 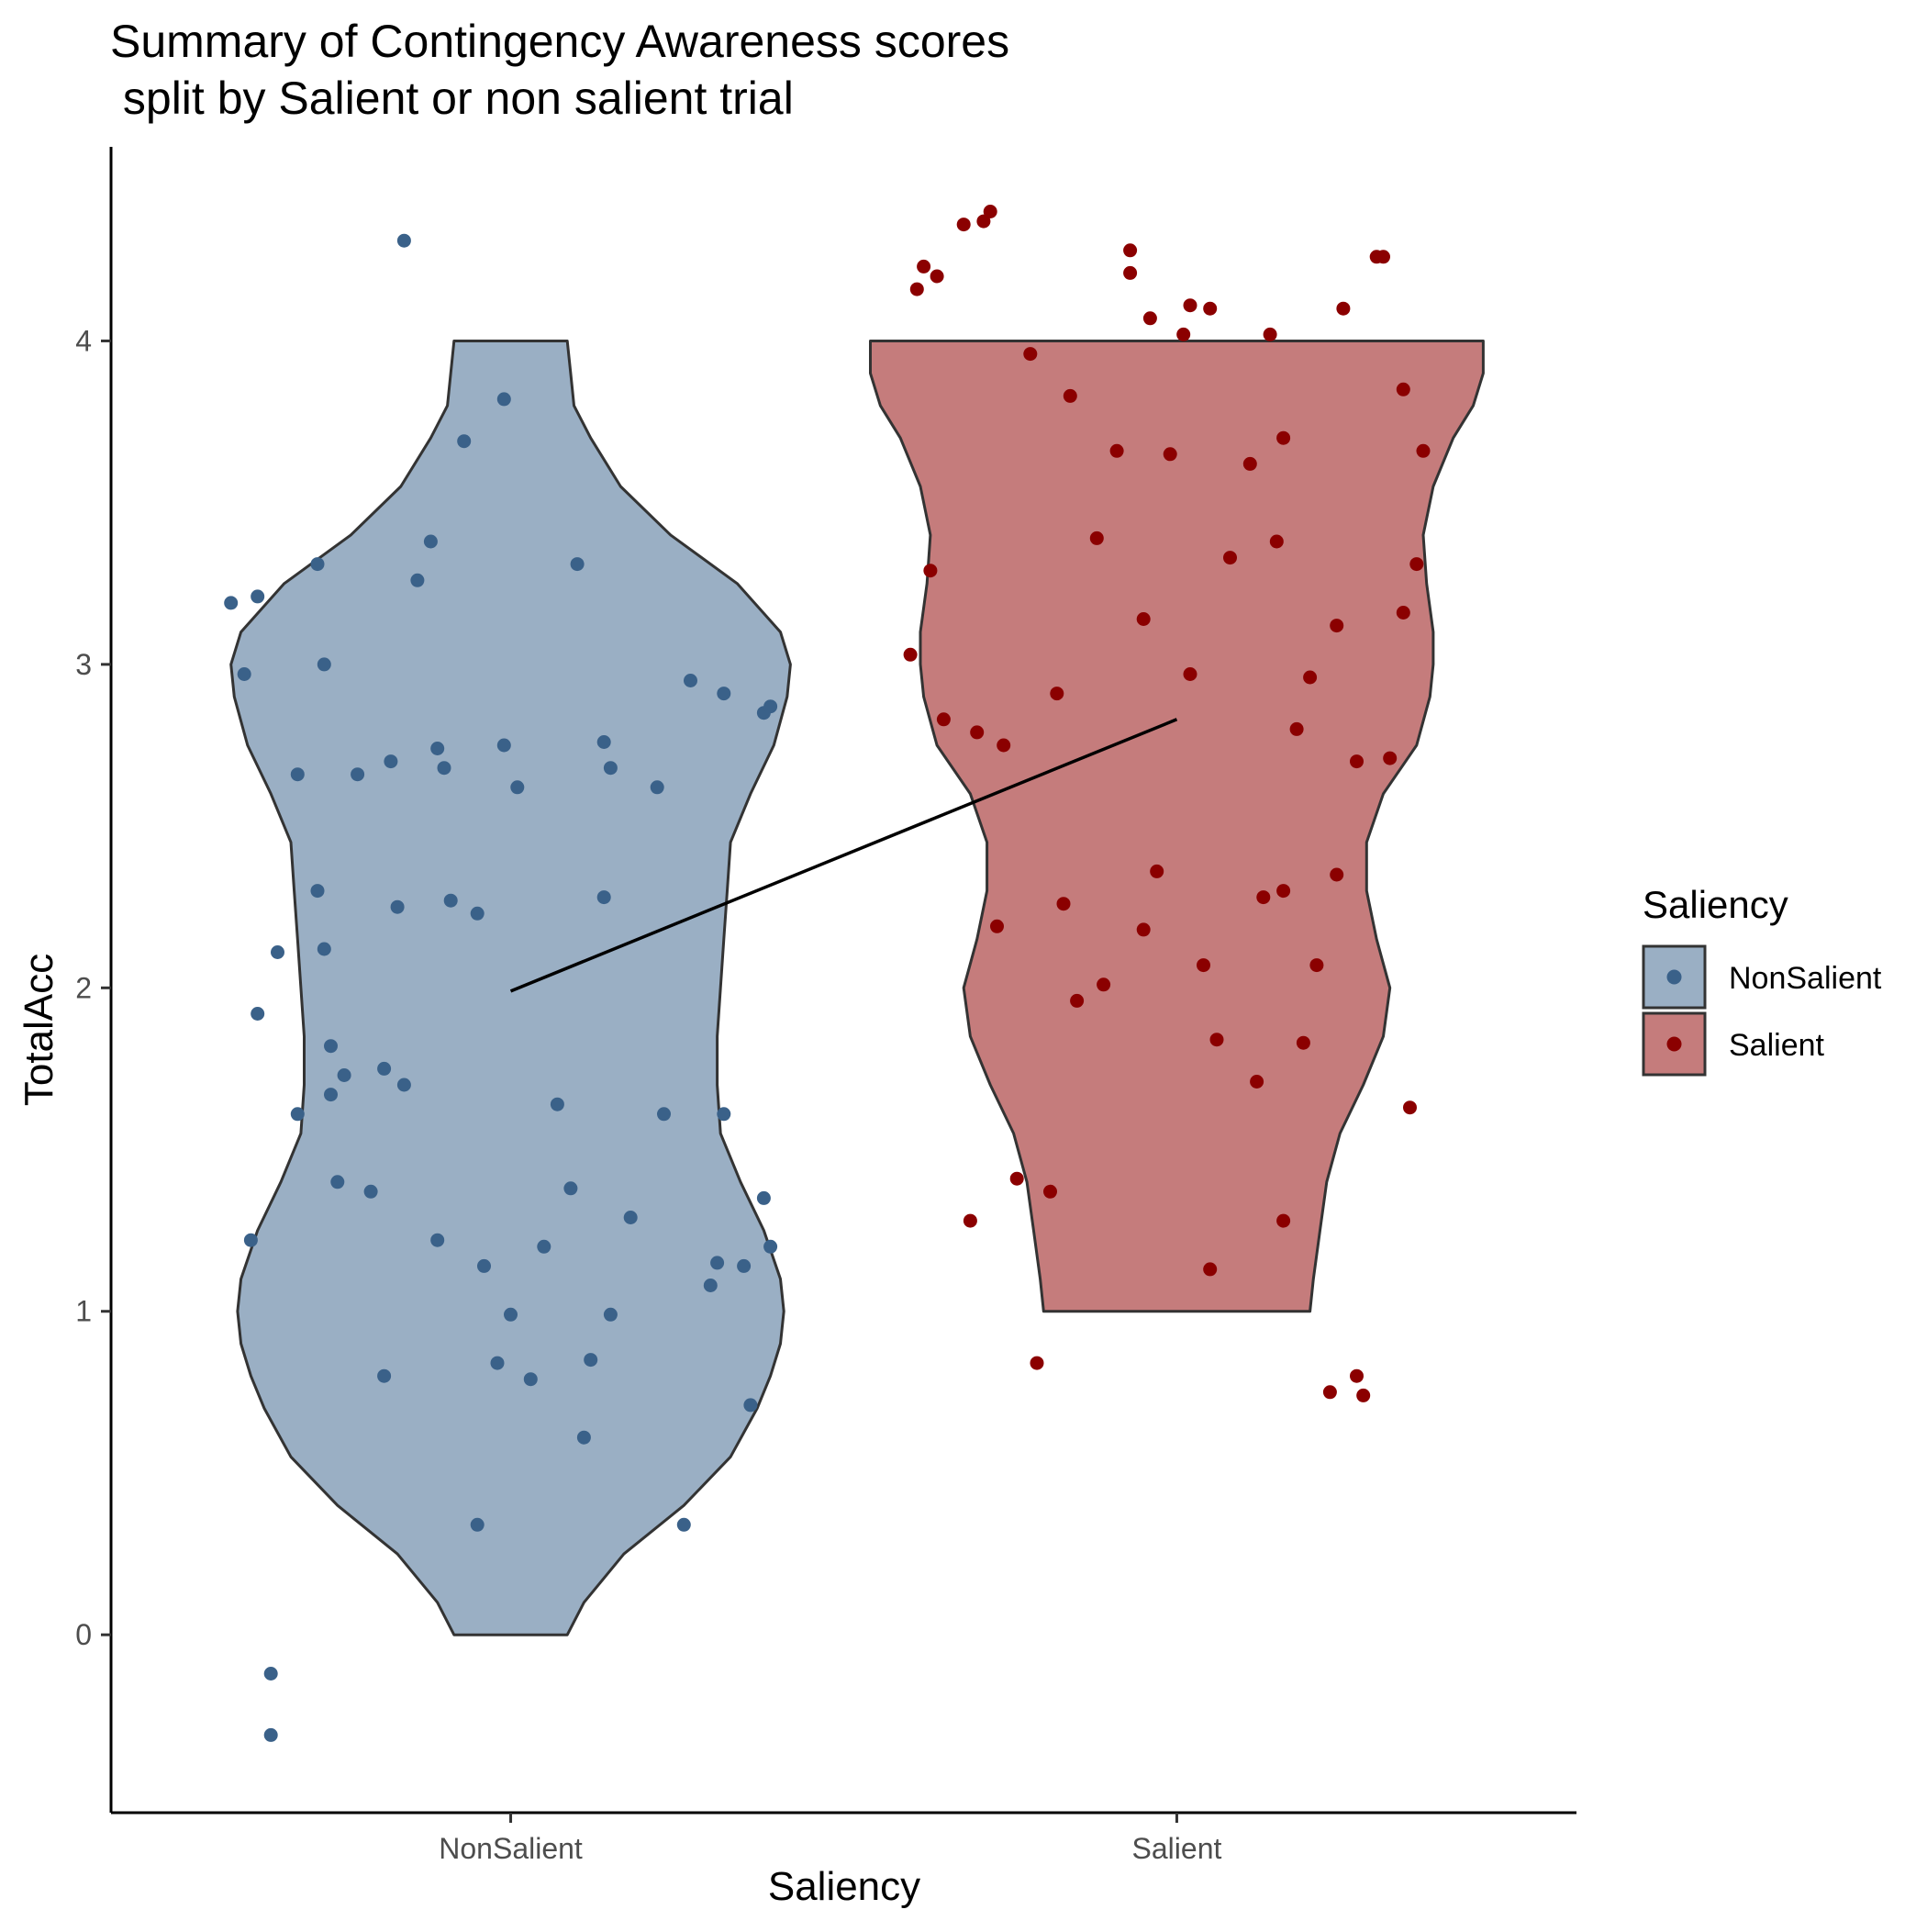 What do you see at coordinates (1674, 1044) in the screenshot?
I see `legend-point-salient` at bounding box center [1674, 1044].